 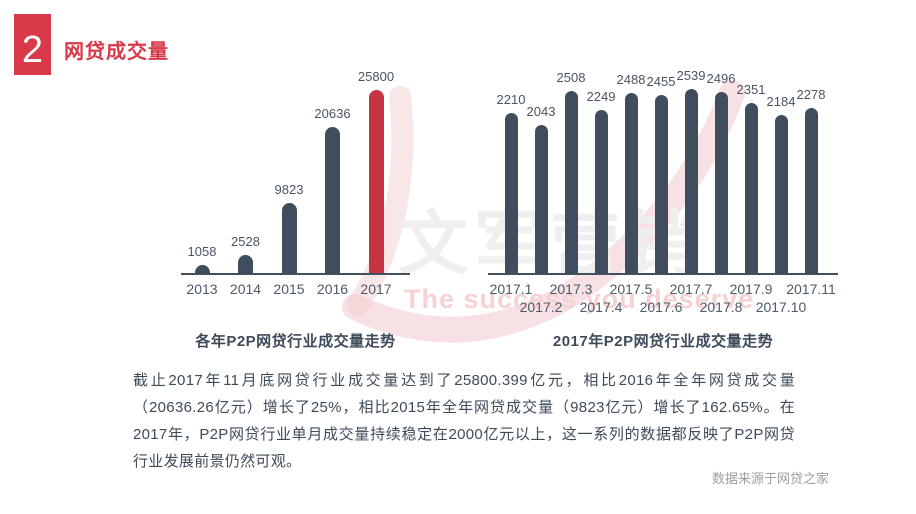 What do you see at coordinates (295, 341) in the screenshot?
I see `chart-title-left: 各年P2P网贷行业成交量走势` at bounding box center [295, 341].